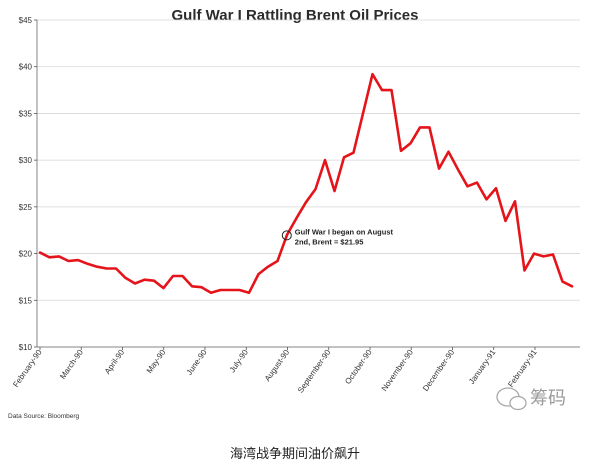  What do you see at coordinates (511, 399) in the screenshot?
I see `chat-bubble-icon` at bounding box center [511, 399].